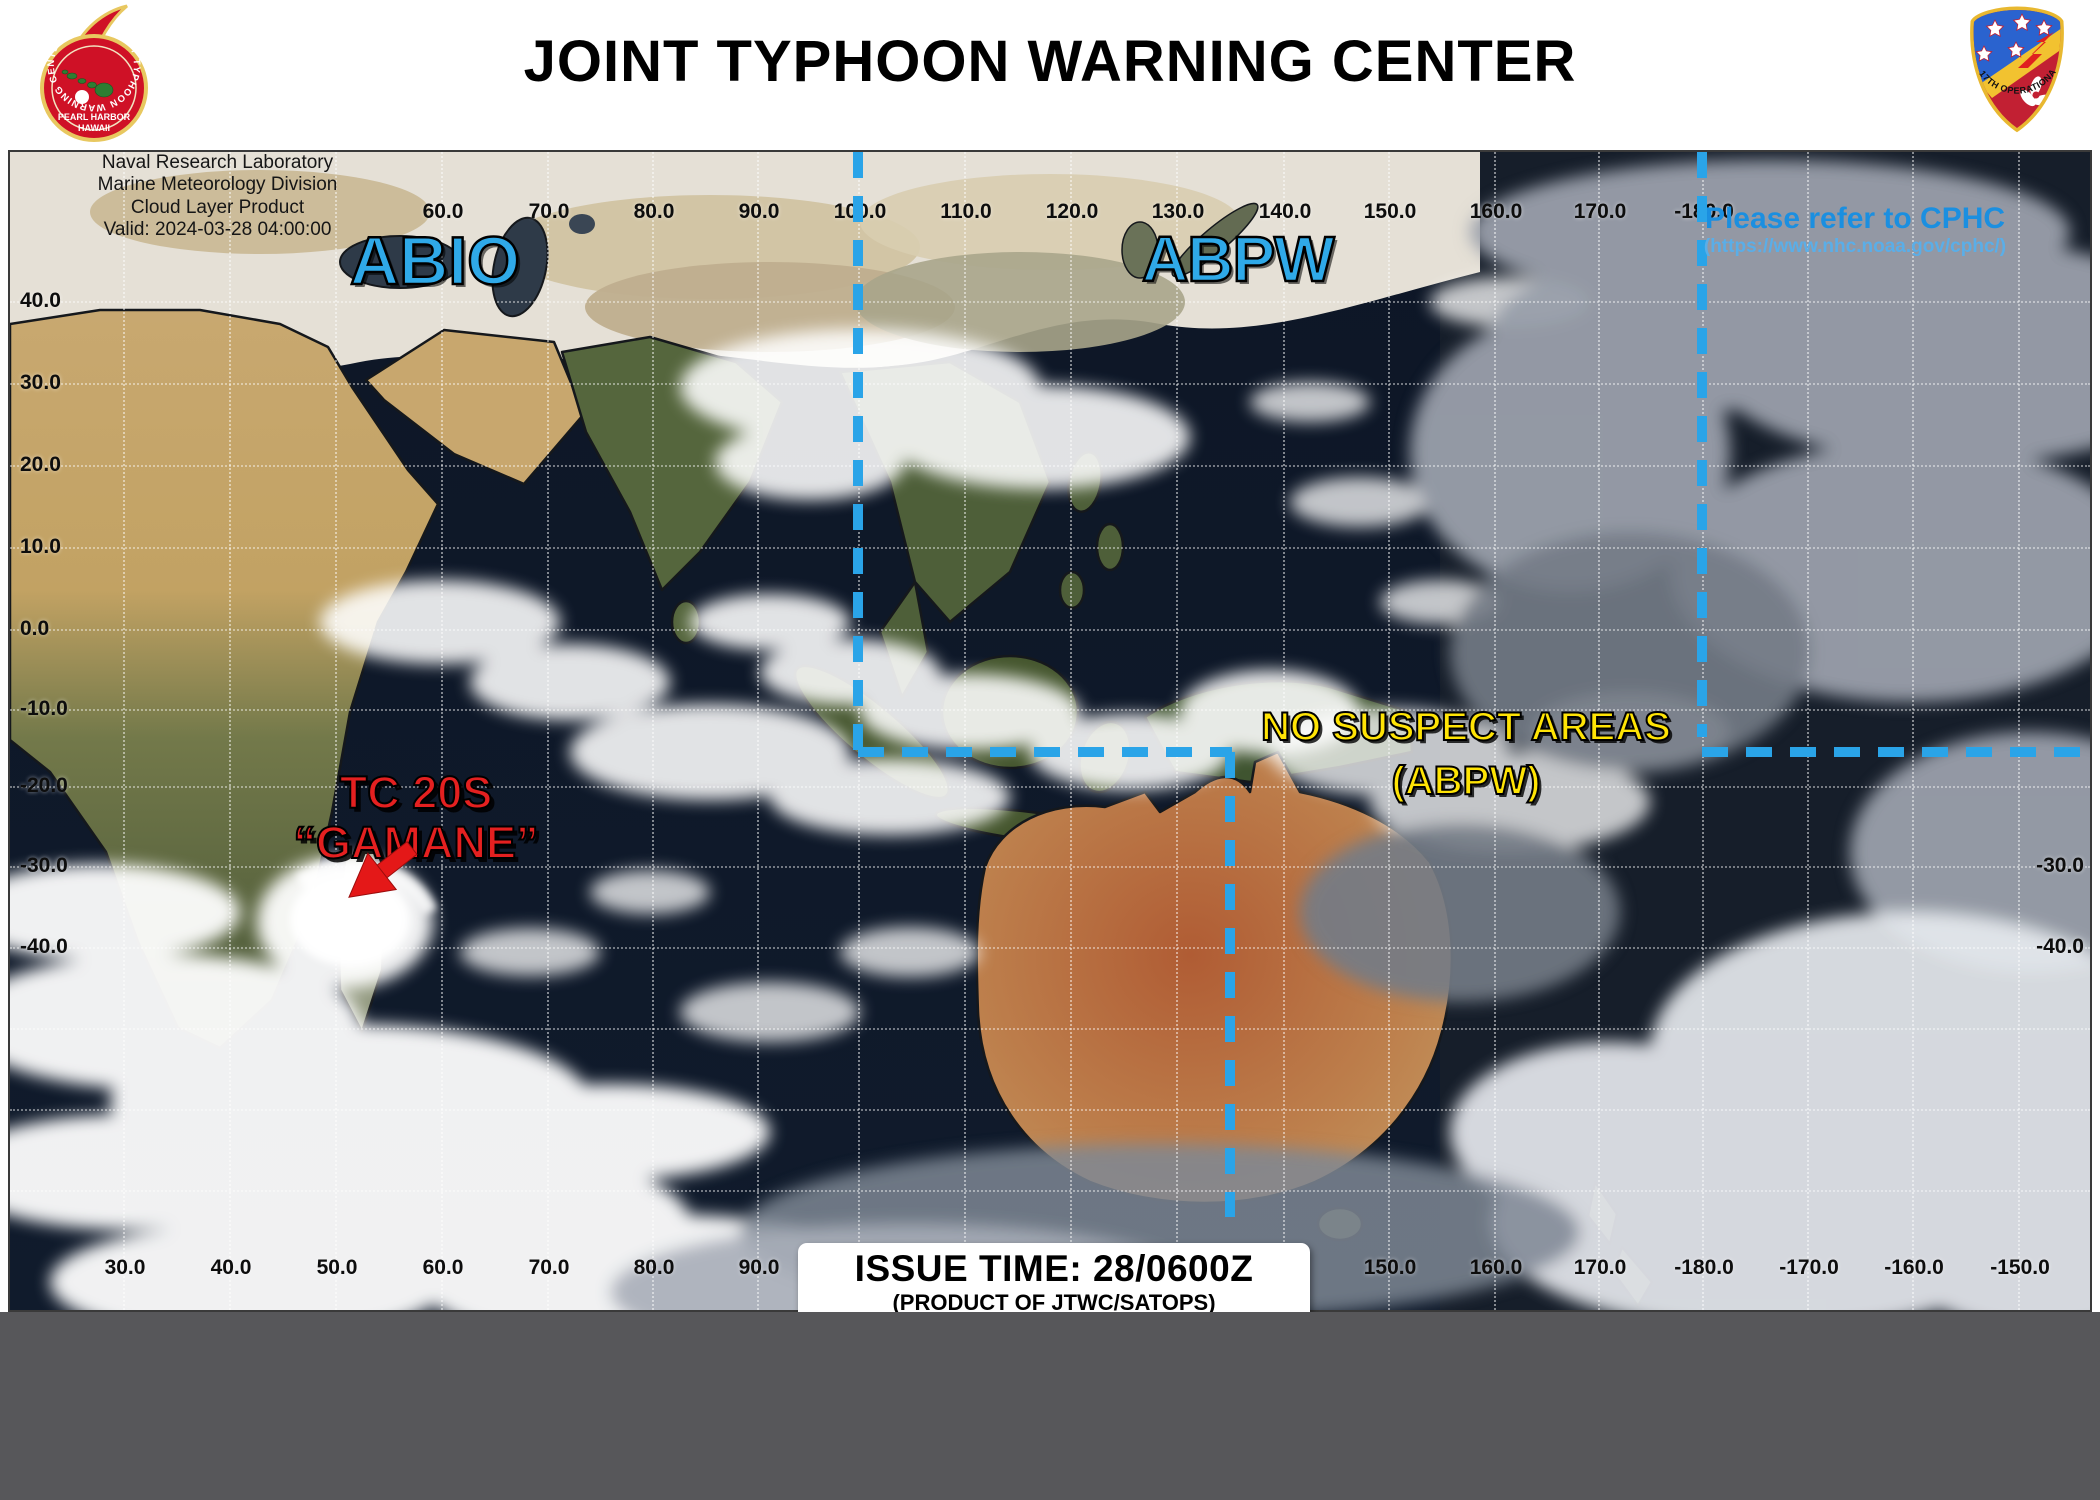  What do you see at coordinates (2017, 72) in the screenshot?
I see `ows-shield-icon: 17TH OPERATIONAL WEATHER SQ` at bounding box center [2017, 72].